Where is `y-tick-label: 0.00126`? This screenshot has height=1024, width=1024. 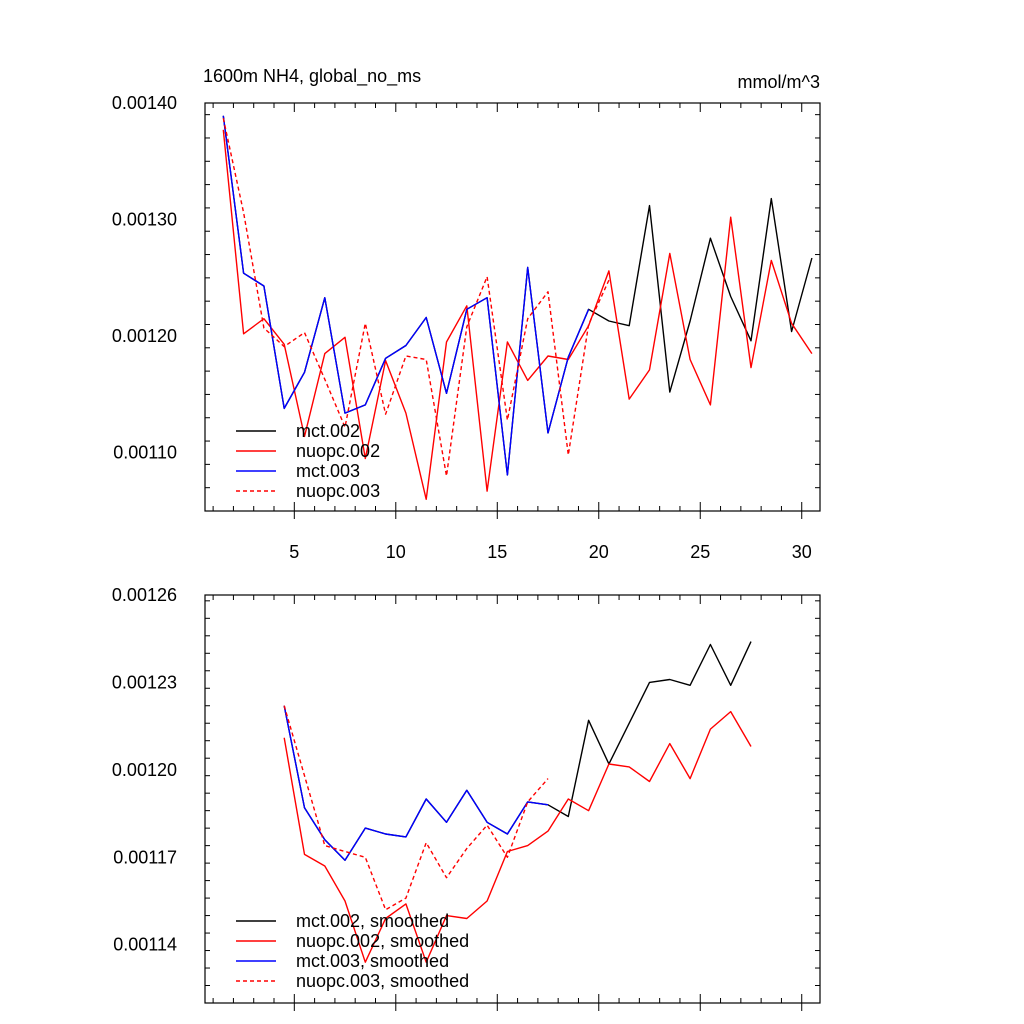
y-tick-label: 0.00126 is located at coordinates (144, 595).